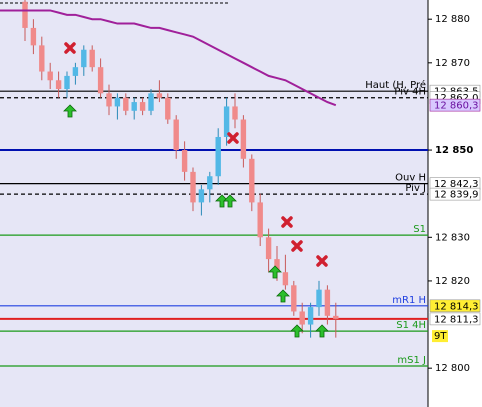 This screenshot has height=407, width=482. What do you see at coordinates (456, 98) in the screenshot?
I see `value-label: 12 862,0` at bounding box center [456, 98].